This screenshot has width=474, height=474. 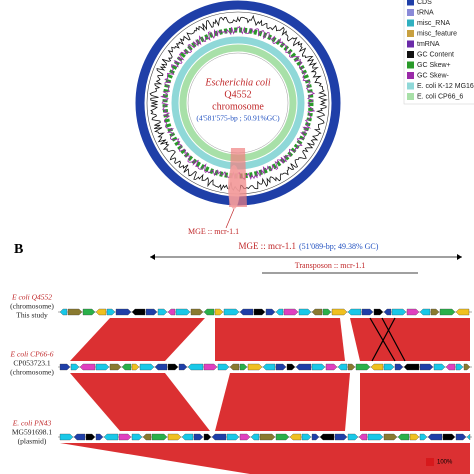 I want to click on genome-label: E coli CP66-6, so click(x=32, y=354).